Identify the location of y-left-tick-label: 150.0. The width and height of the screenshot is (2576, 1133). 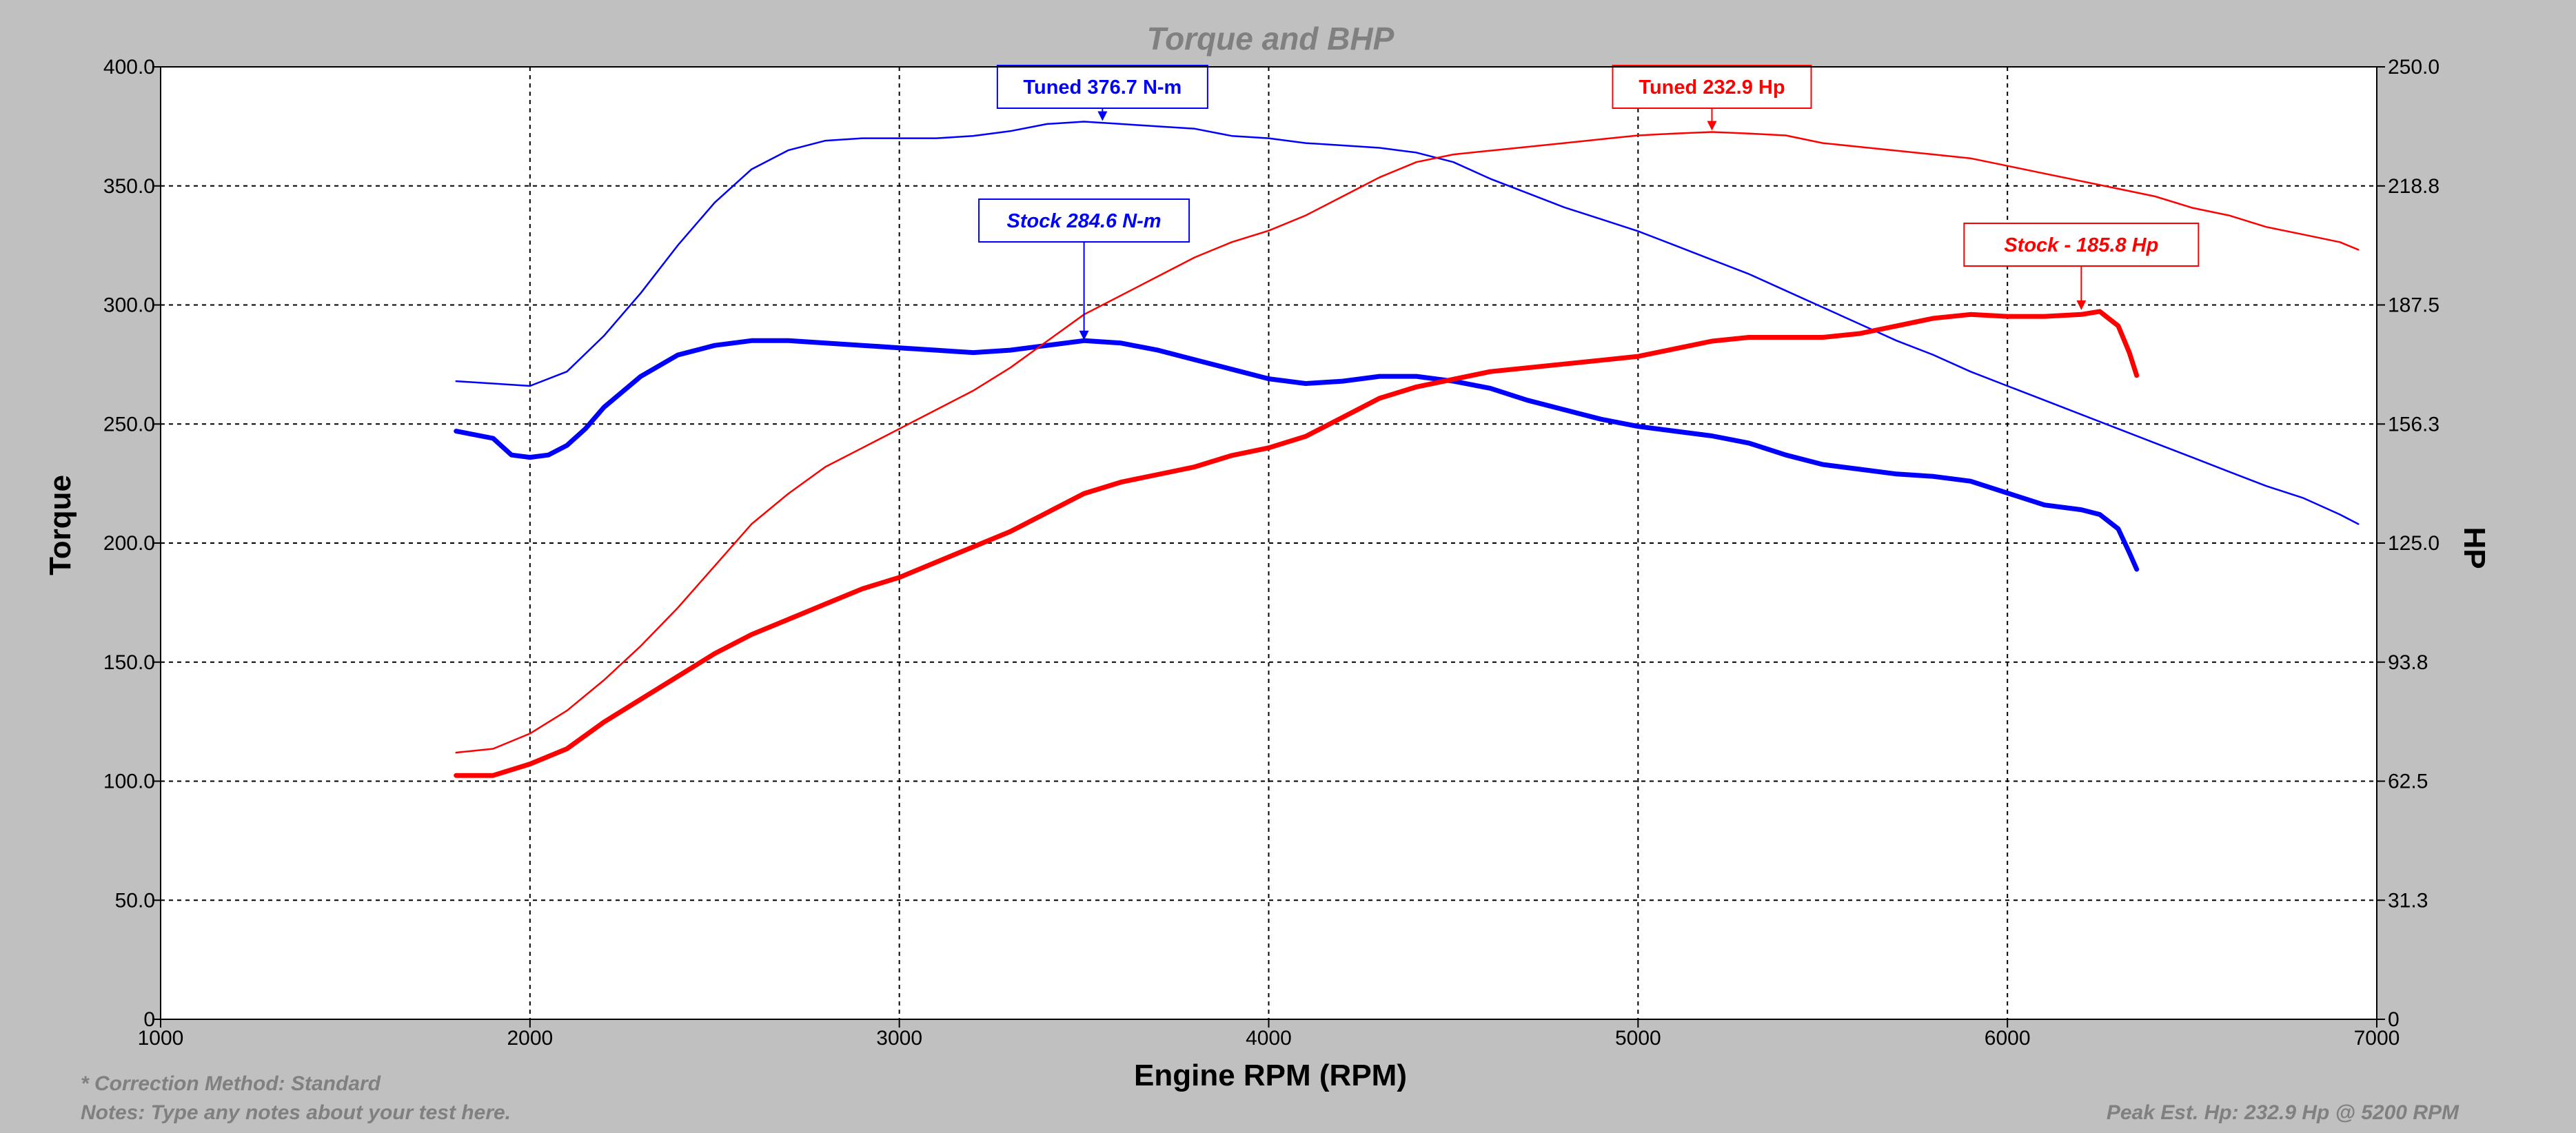
(129, 662).